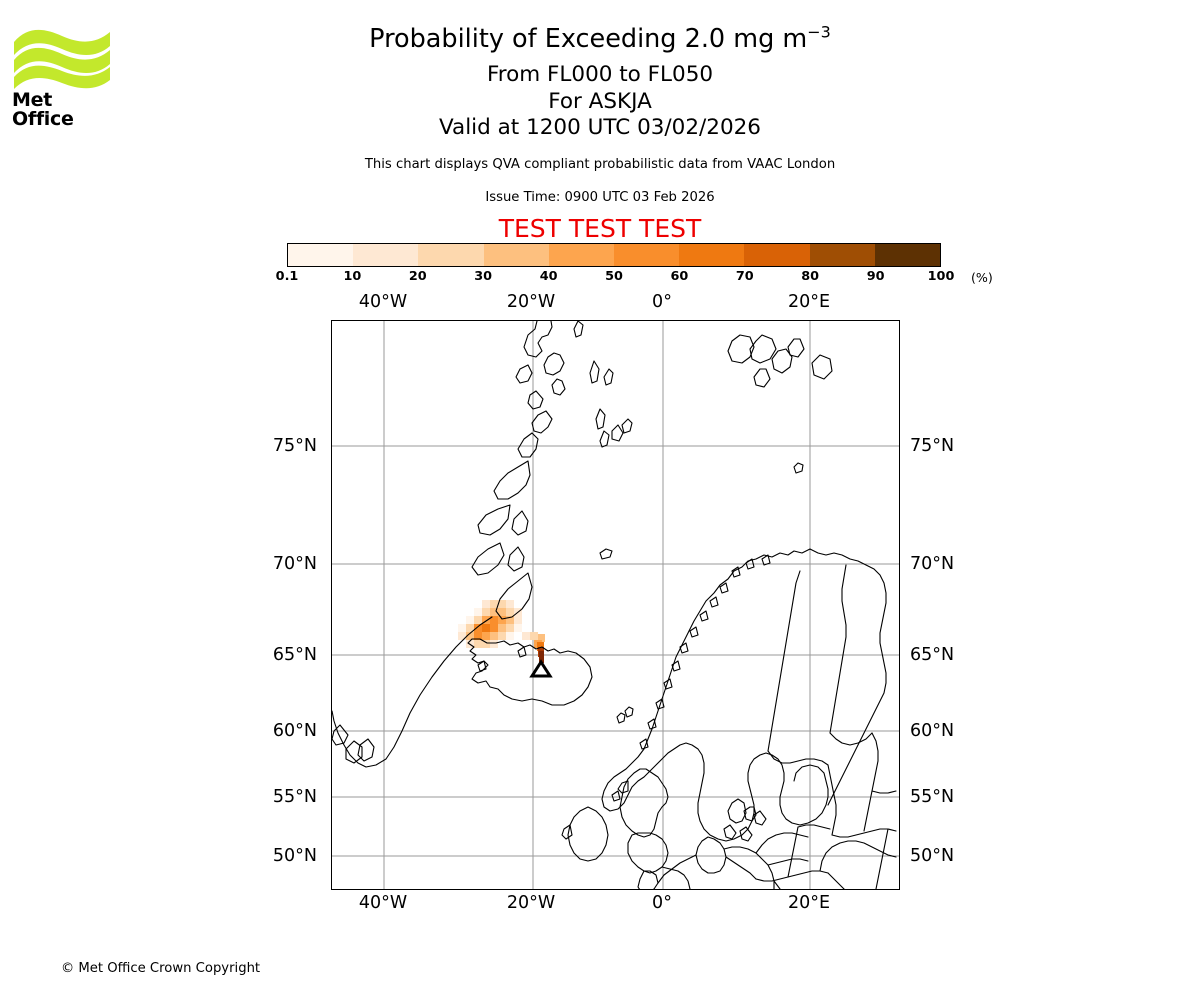 The width and height of the screenshot is (1200, 1000). I want to click on met-office-logo: Met Office, so click(62, 75).